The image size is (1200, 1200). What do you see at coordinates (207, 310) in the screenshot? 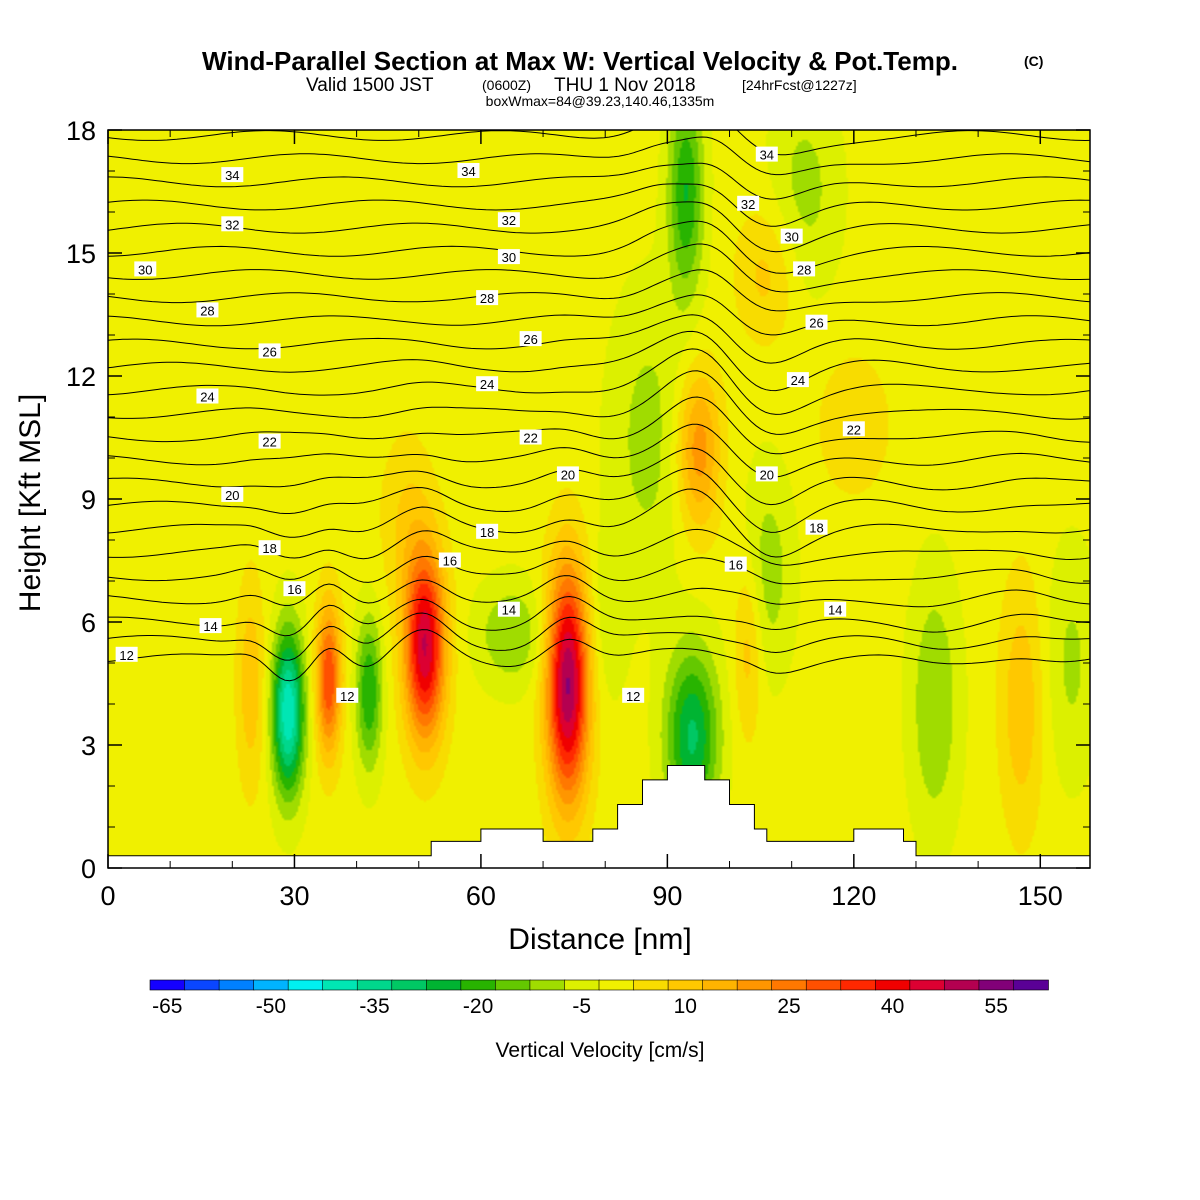
I see `contour-label: 28` at bounding box center [207, 310].